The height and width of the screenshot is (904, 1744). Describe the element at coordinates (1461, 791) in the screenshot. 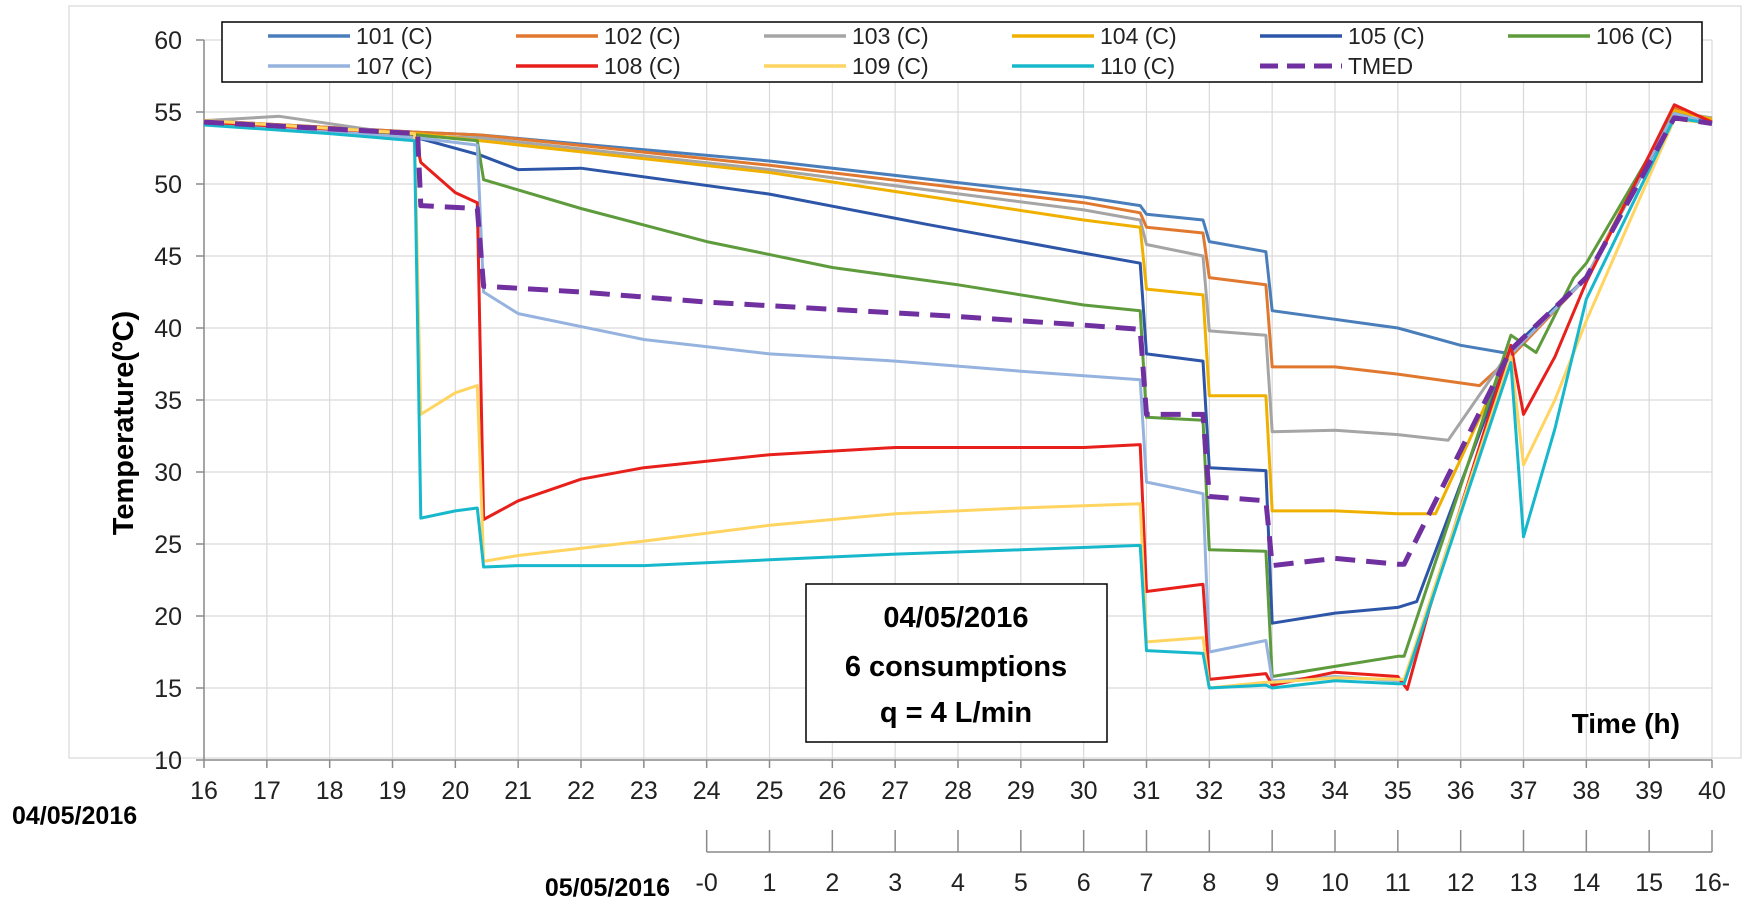

I see `x-tick-label: 36` at that location.